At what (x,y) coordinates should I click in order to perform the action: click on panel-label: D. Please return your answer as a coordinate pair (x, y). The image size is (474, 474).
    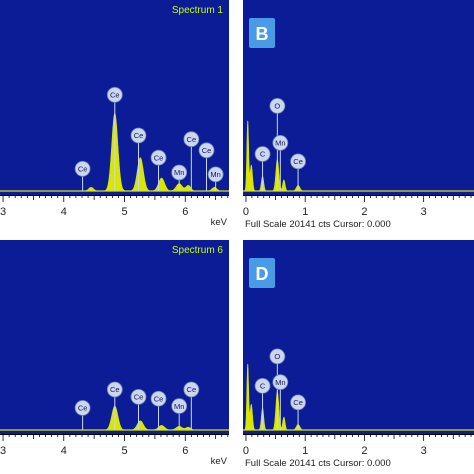
    Looking at the image, I should click on (262, 274).